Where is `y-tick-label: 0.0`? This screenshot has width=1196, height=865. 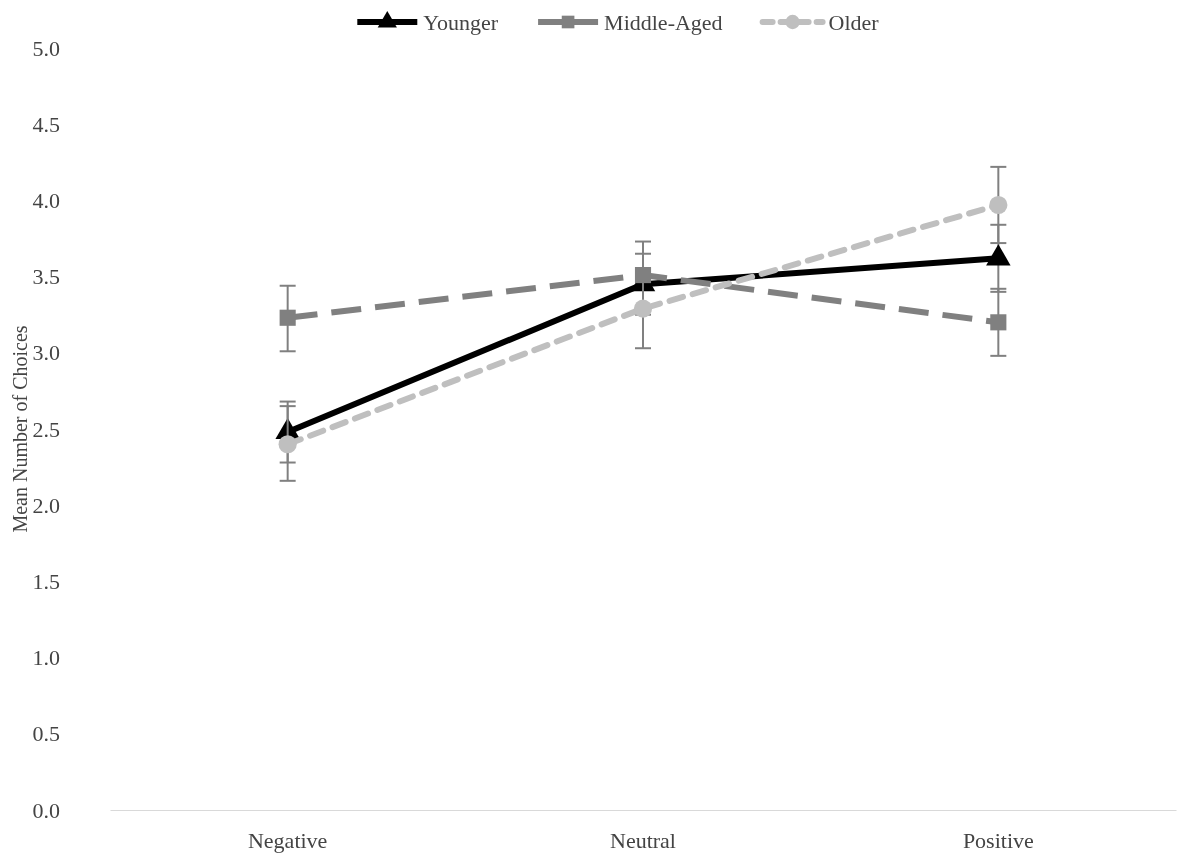 y-tick-label: 0.0 is located at coordinates (46, 810).